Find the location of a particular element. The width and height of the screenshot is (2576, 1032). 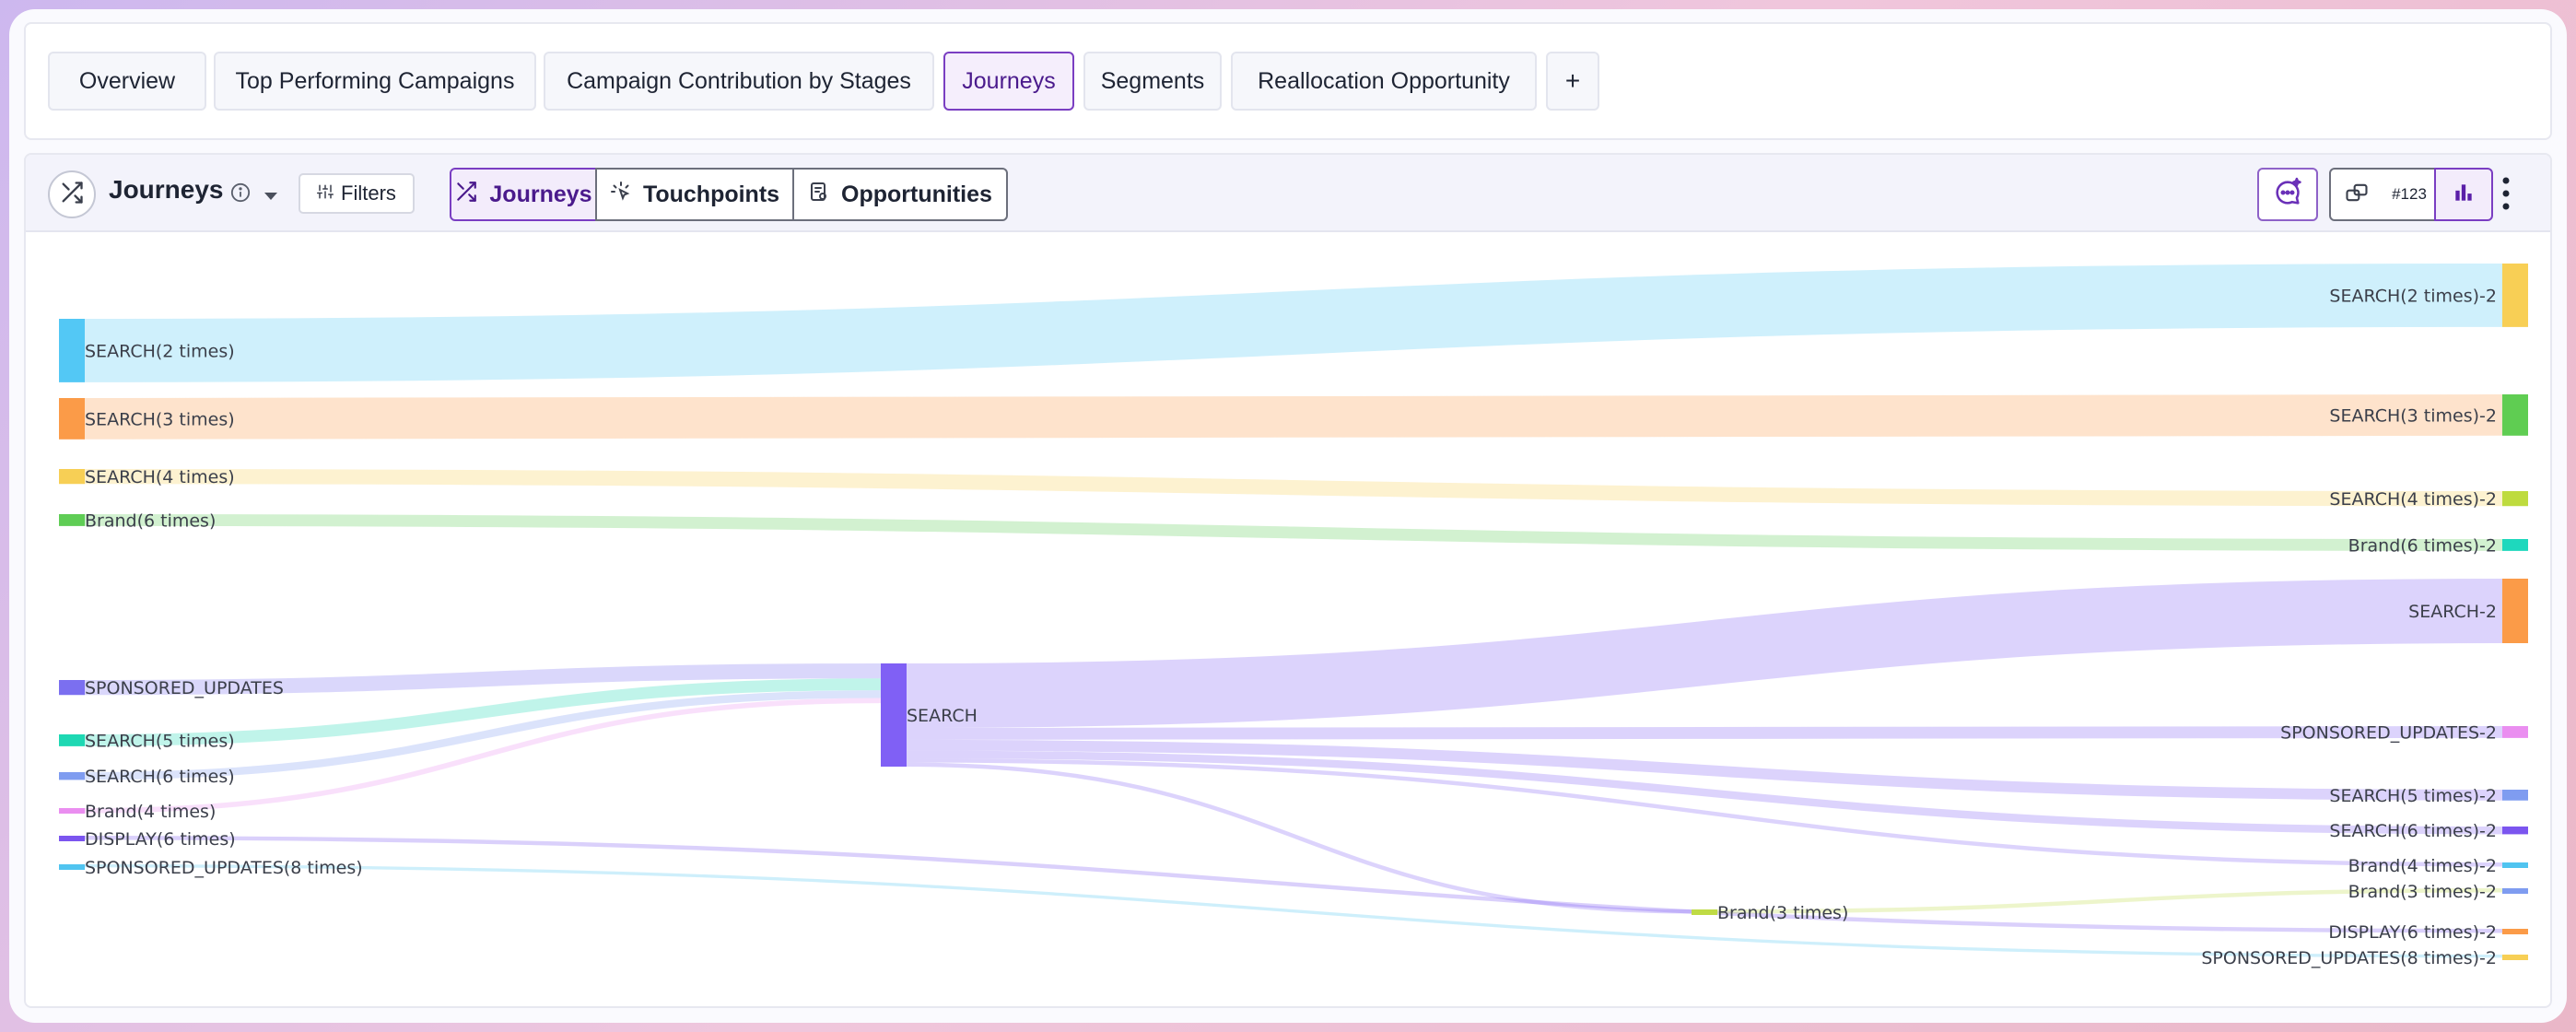

sankey-node-label: SEARCH-2 is located at coordinates (2452, 612).